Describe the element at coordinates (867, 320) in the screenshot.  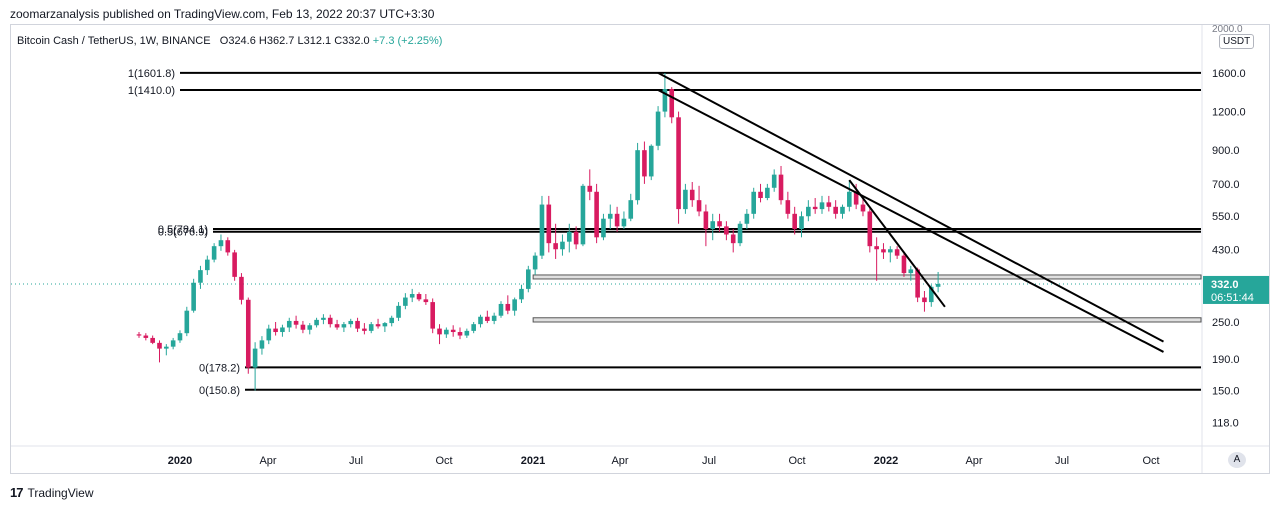
I see `support-zone` at that location.